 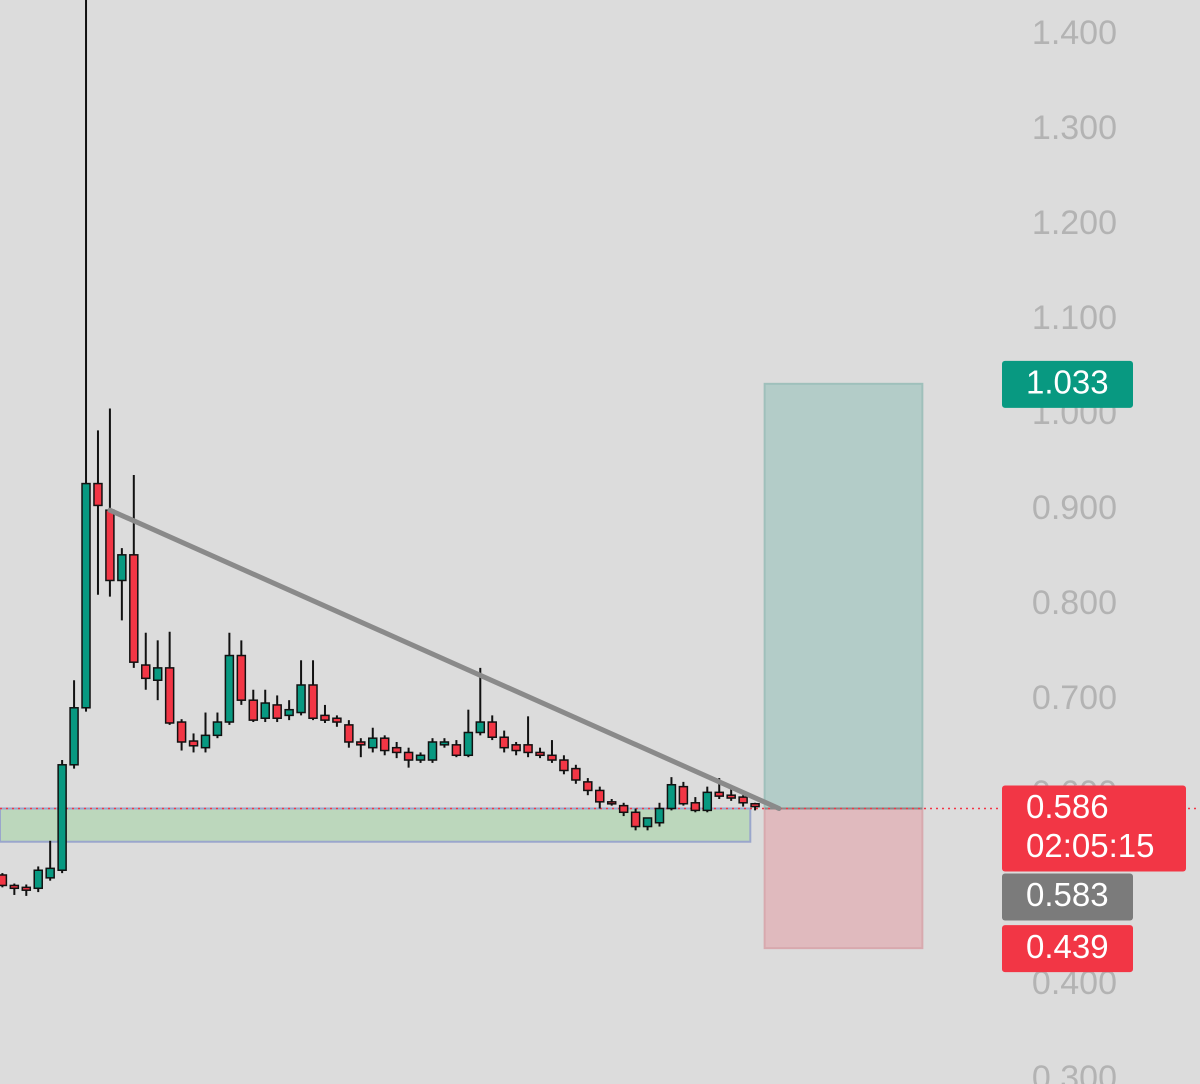 What do you see at coordinates (1074, 603) in the screenshot?
I see `y-tick-label: 0.800` at bounding box center [1074, 603].